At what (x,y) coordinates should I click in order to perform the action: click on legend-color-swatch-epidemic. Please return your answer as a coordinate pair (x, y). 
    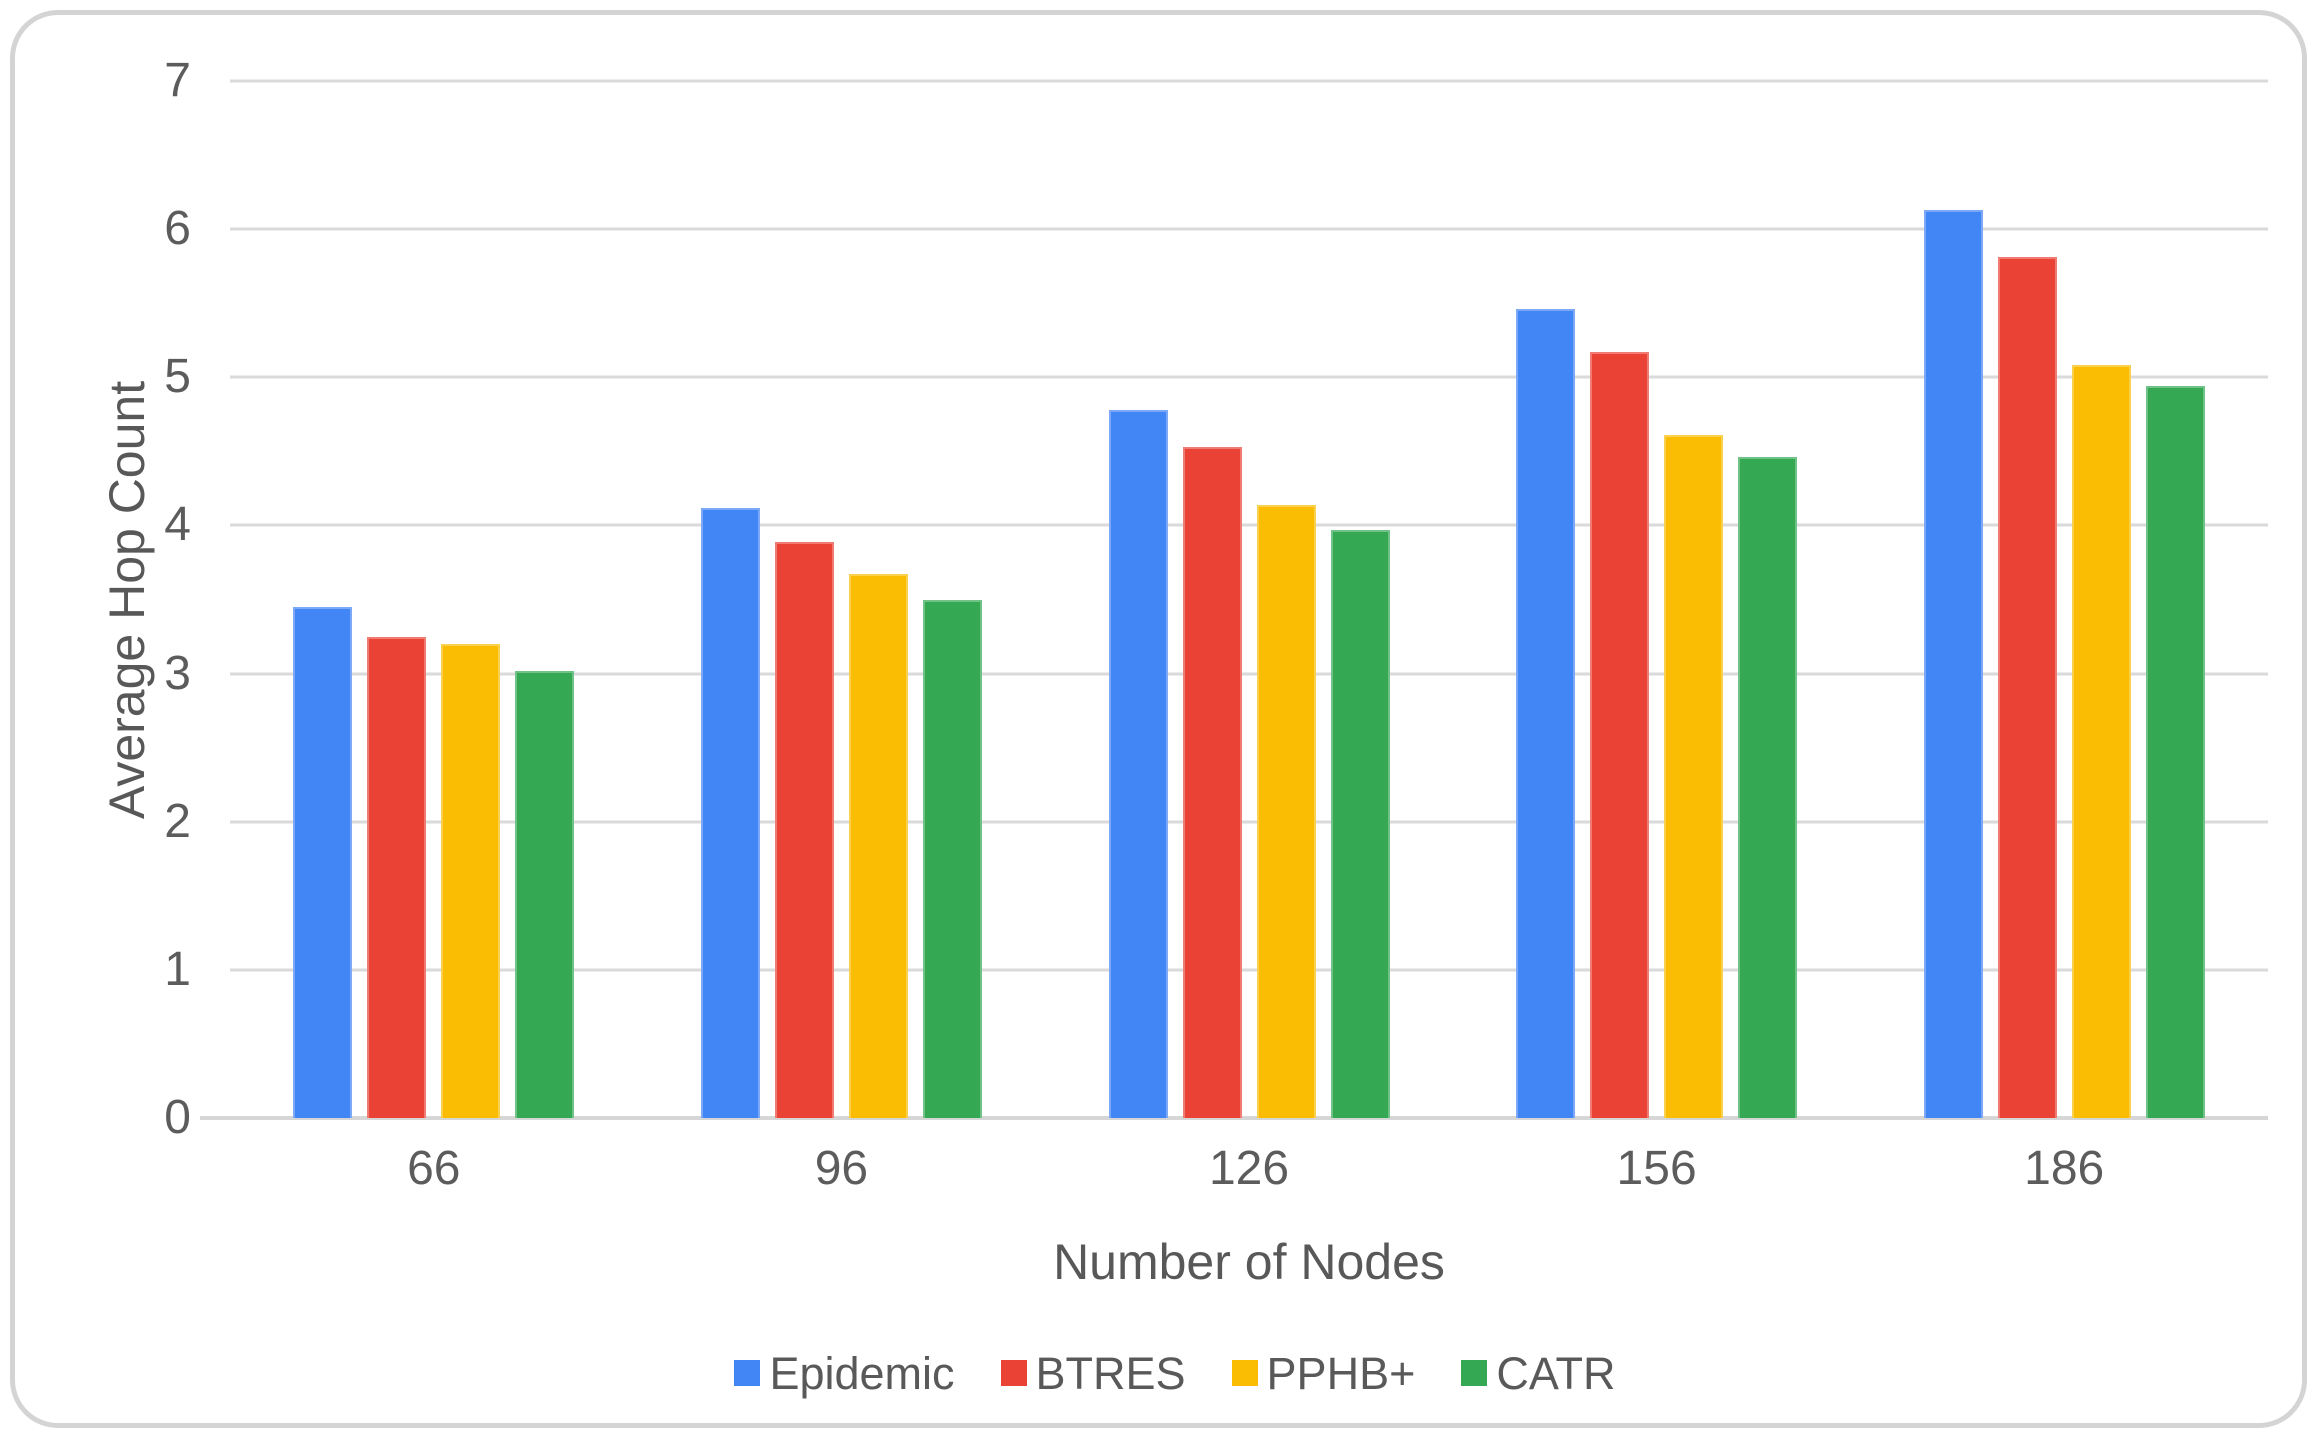
    Looking at the image, I should click on (747, 1373).